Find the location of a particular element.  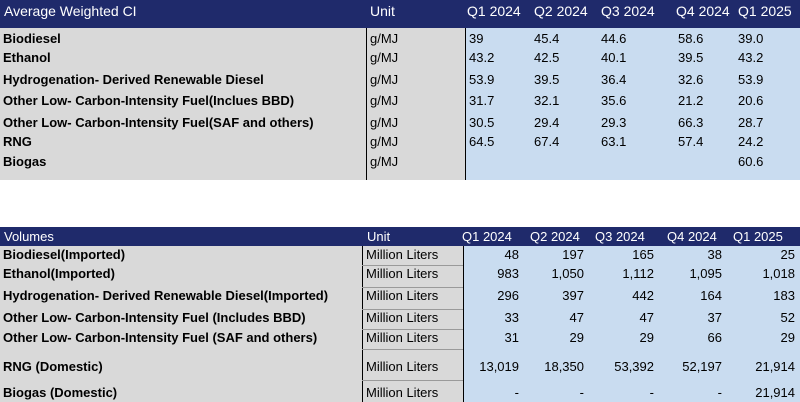

ci-col-header: Q1 2025 is located at coordinates (765, 11).